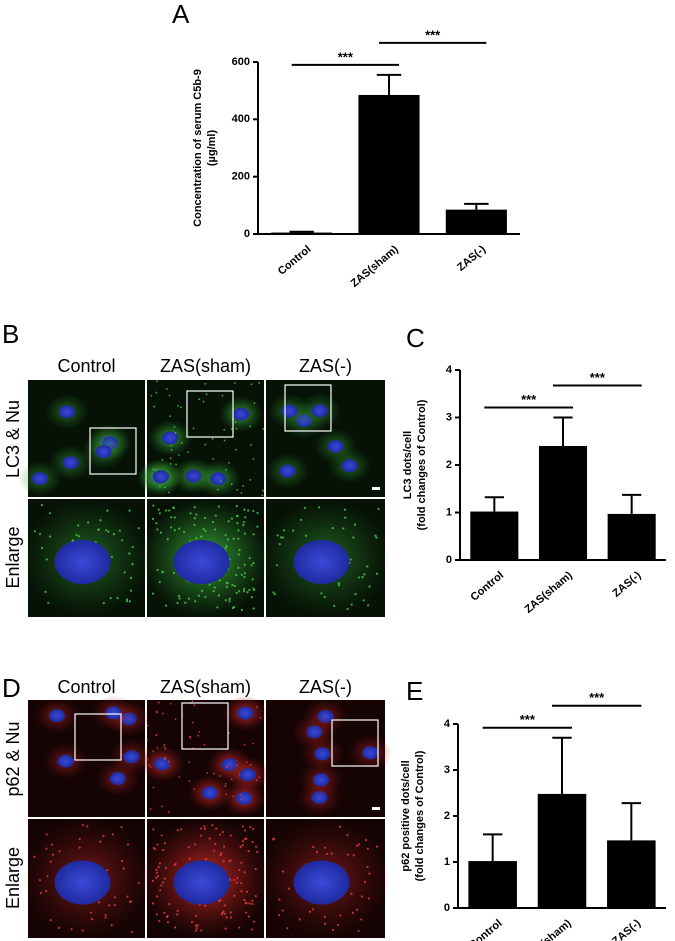  I want to click on y-tick-label: 0, so click(247, 234).